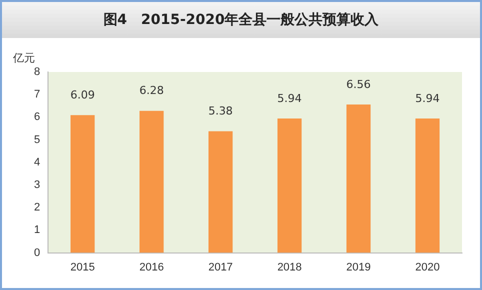 The width and height of the screenshot is (482, 290). What do you see at coordinates (37, 140) in the screenshot?
I see `y-tick-label: 5` at bounding box center [37, 140].